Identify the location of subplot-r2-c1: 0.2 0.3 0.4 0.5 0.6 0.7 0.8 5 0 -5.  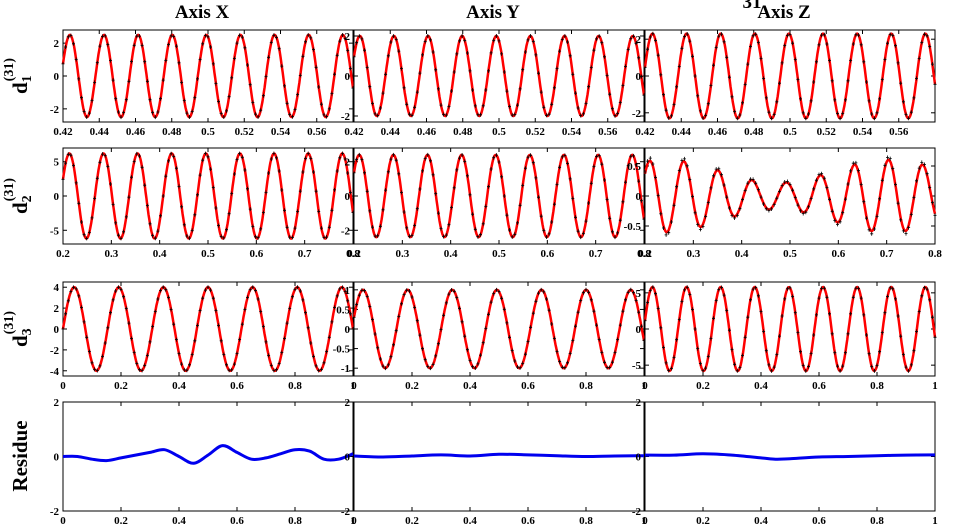
(205, 203).